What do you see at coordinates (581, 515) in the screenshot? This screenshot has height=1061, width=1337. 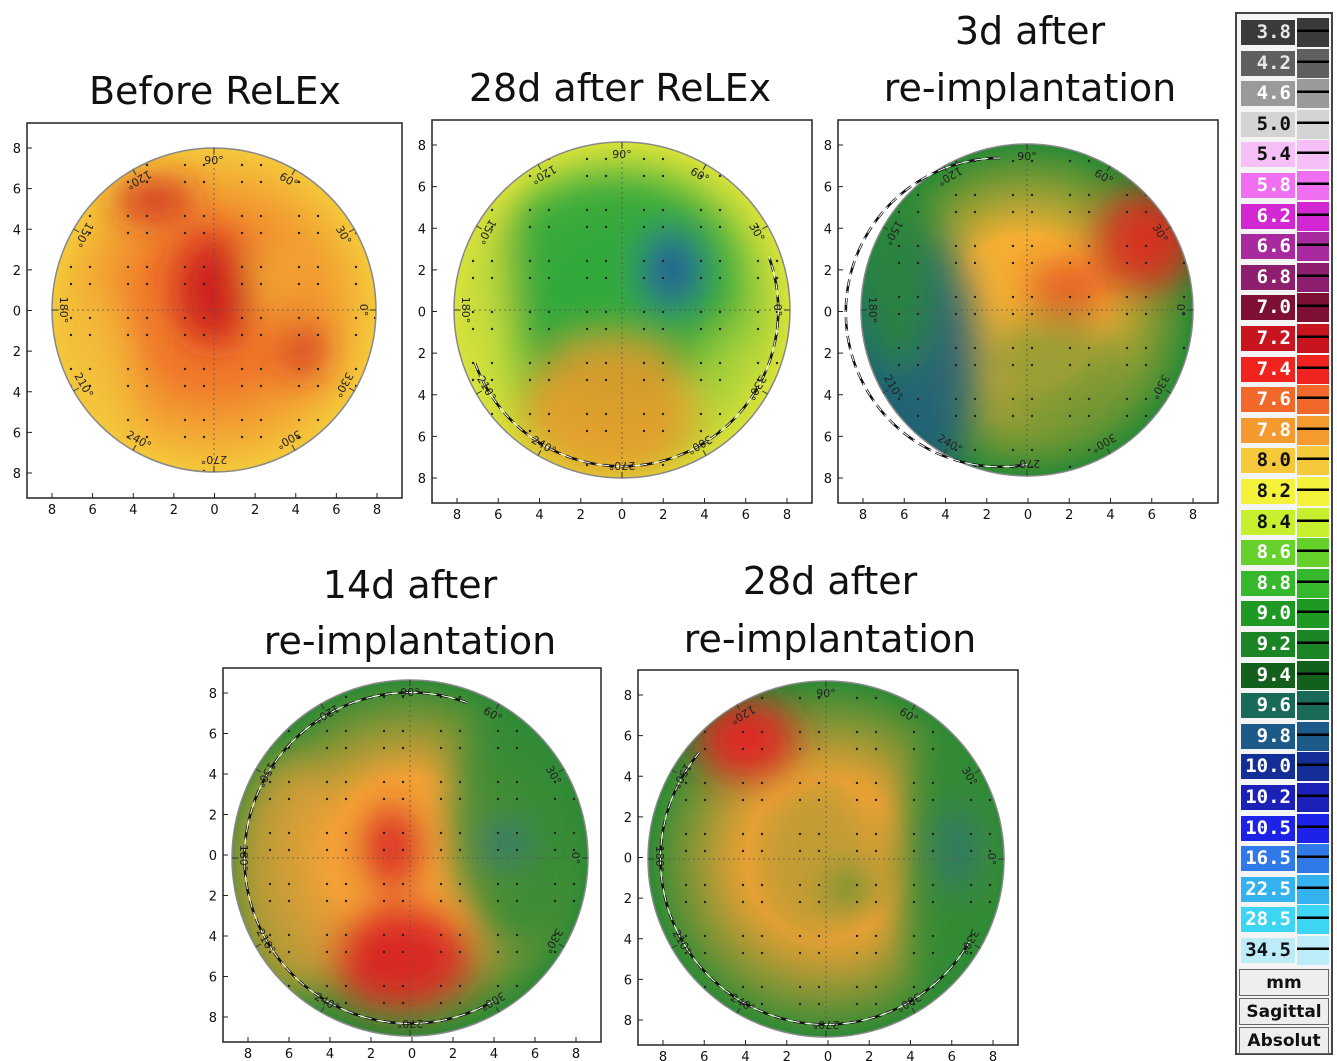 I see `x-axis-tick-label: 2` at bounding box center [581, 515].